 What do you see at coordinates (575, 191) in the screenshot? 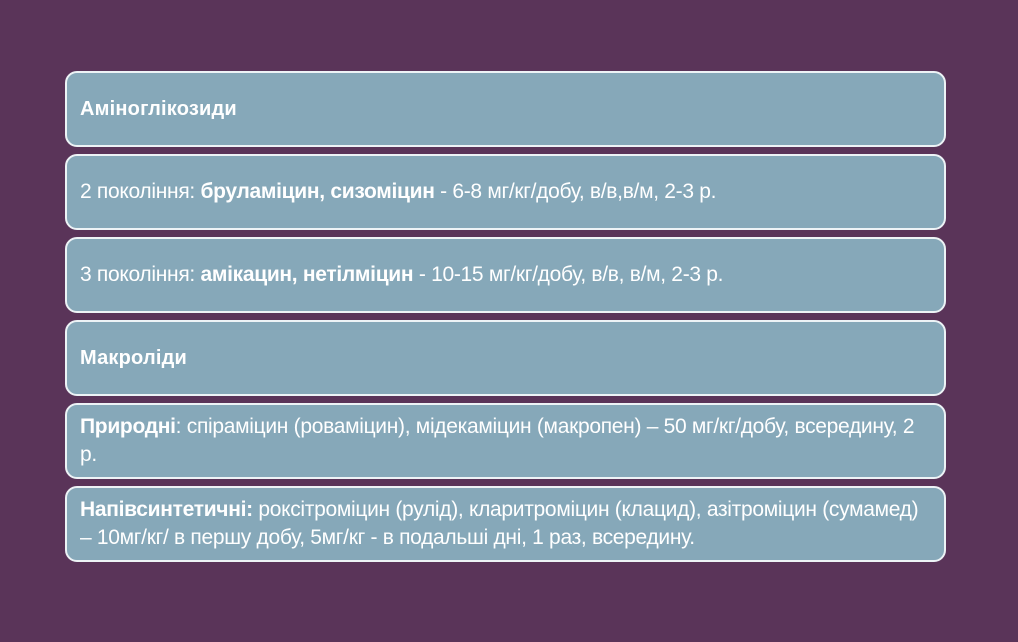
I see `text-segment: - 6-8 мг/кг/добу, в/в,в/м, 2-3 р.` at bounding box center [575, 191].